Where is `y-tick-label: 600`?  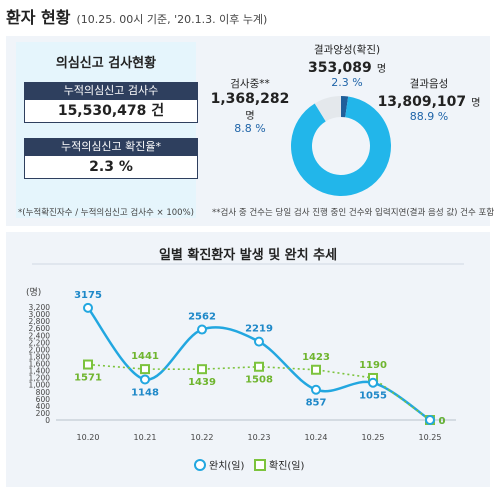 y-tick-label: 600 is located at coordinates (43, 399).